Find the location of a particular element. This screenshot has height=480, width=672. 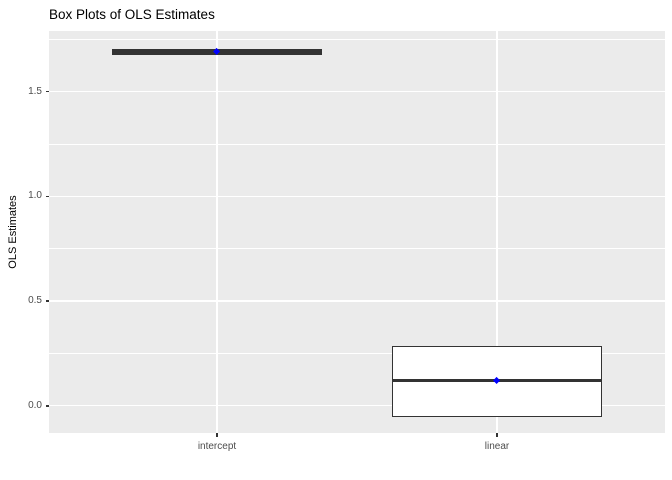

x-category-label: intercept is located at coordinates (217, 446).